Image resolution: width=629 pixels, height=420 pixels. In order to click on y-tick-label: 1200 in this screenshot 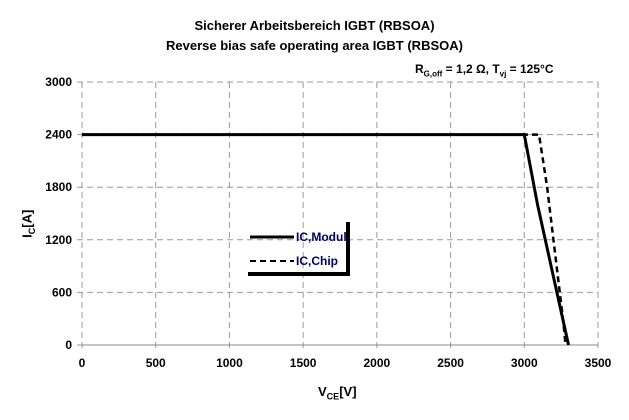, I will do `click(58, 240)`.